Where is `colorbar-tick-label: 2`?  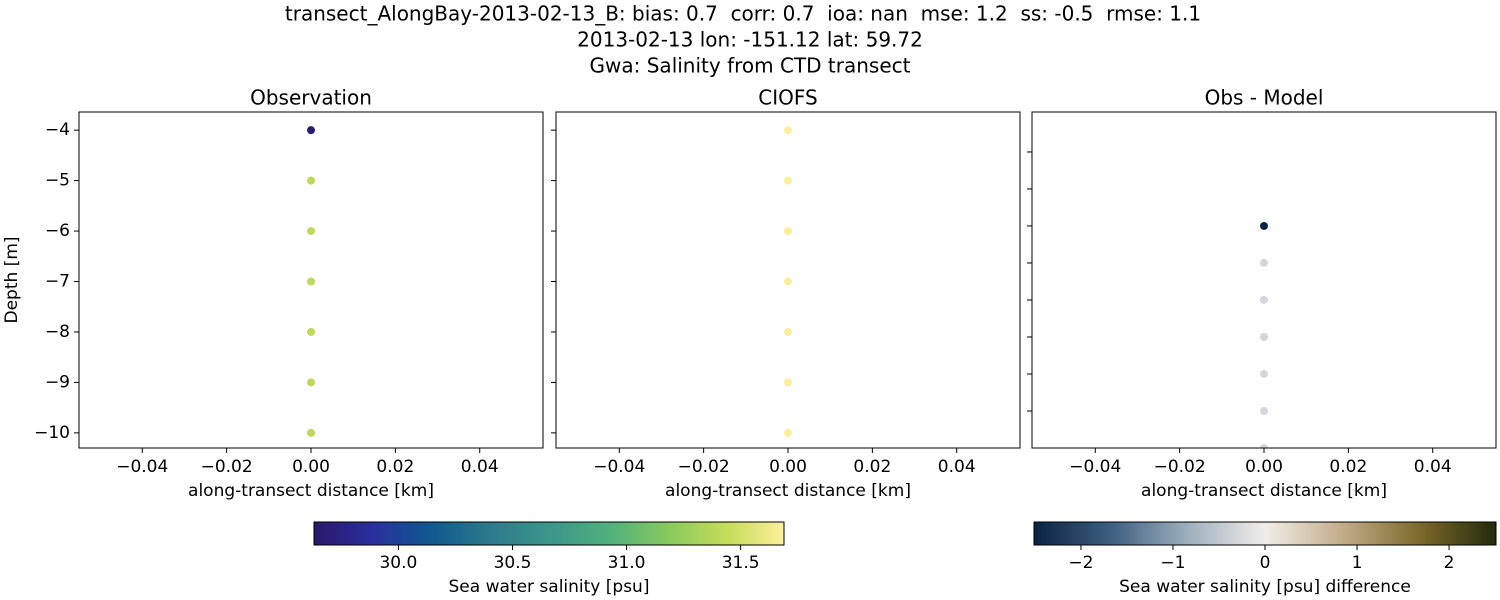
colorbar-tick-label: 2 is located at coordinates (1449, 563).